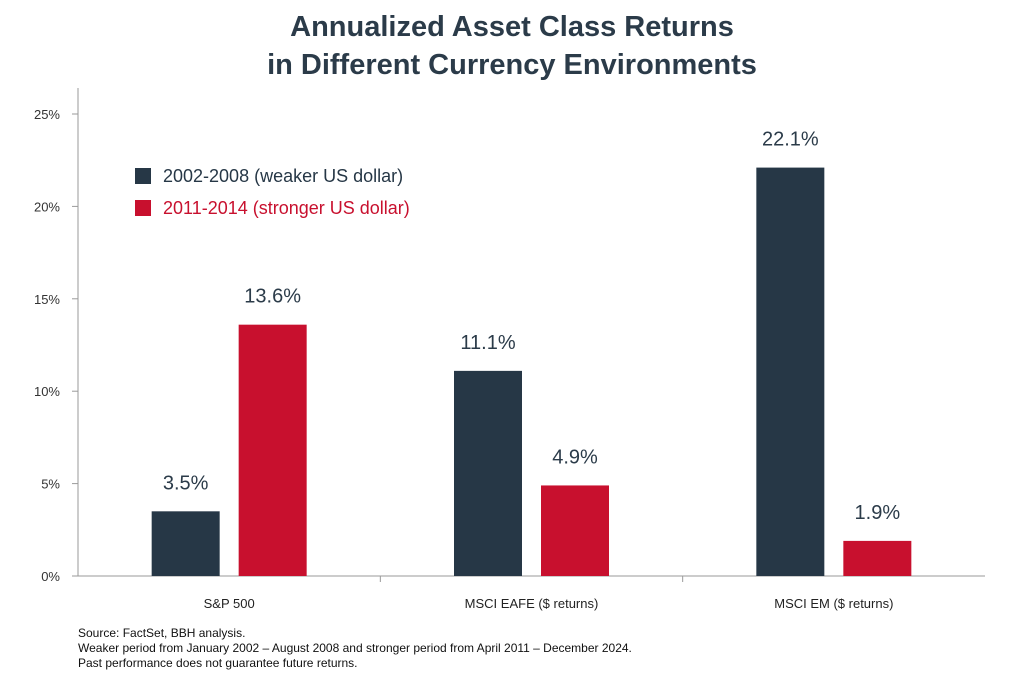 Image resolution: width=1024 pixels, height=680 pixels. What do you see at coordinates (47, 114) in the screenshot?
I see `y-tick-label: 25%` at bounding box center [47, 114].